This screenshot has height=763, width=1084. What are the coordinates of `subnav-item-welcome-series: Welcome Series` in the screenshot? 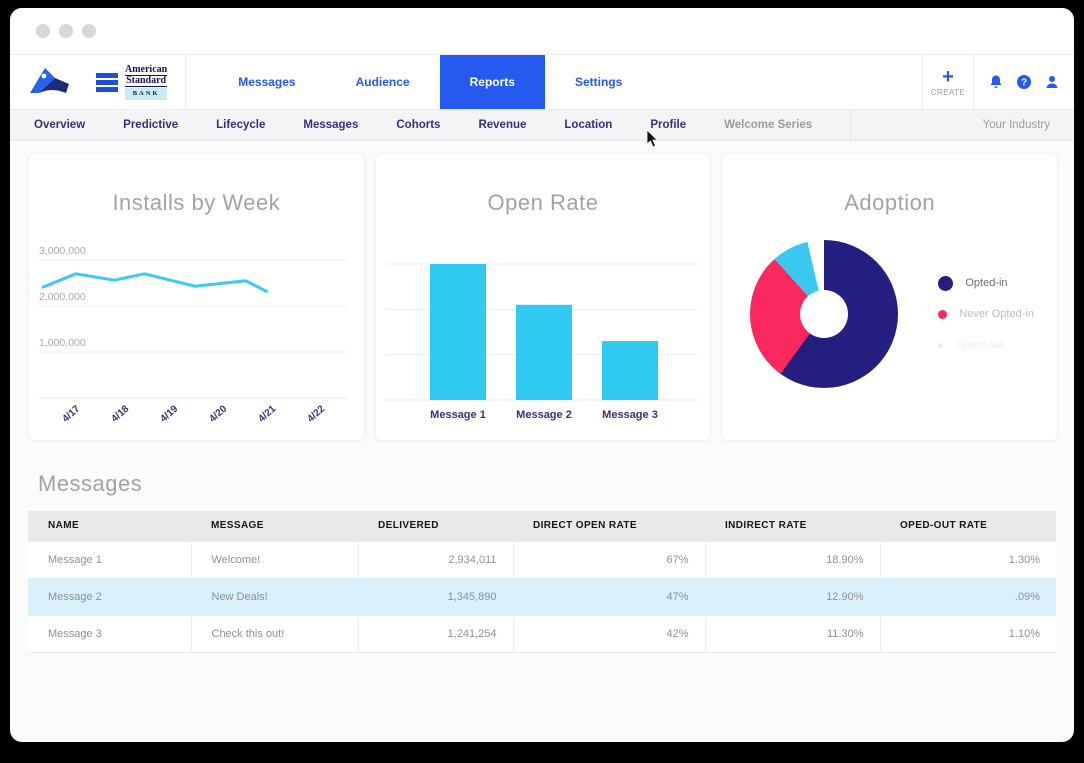 It's located at (768, 125).